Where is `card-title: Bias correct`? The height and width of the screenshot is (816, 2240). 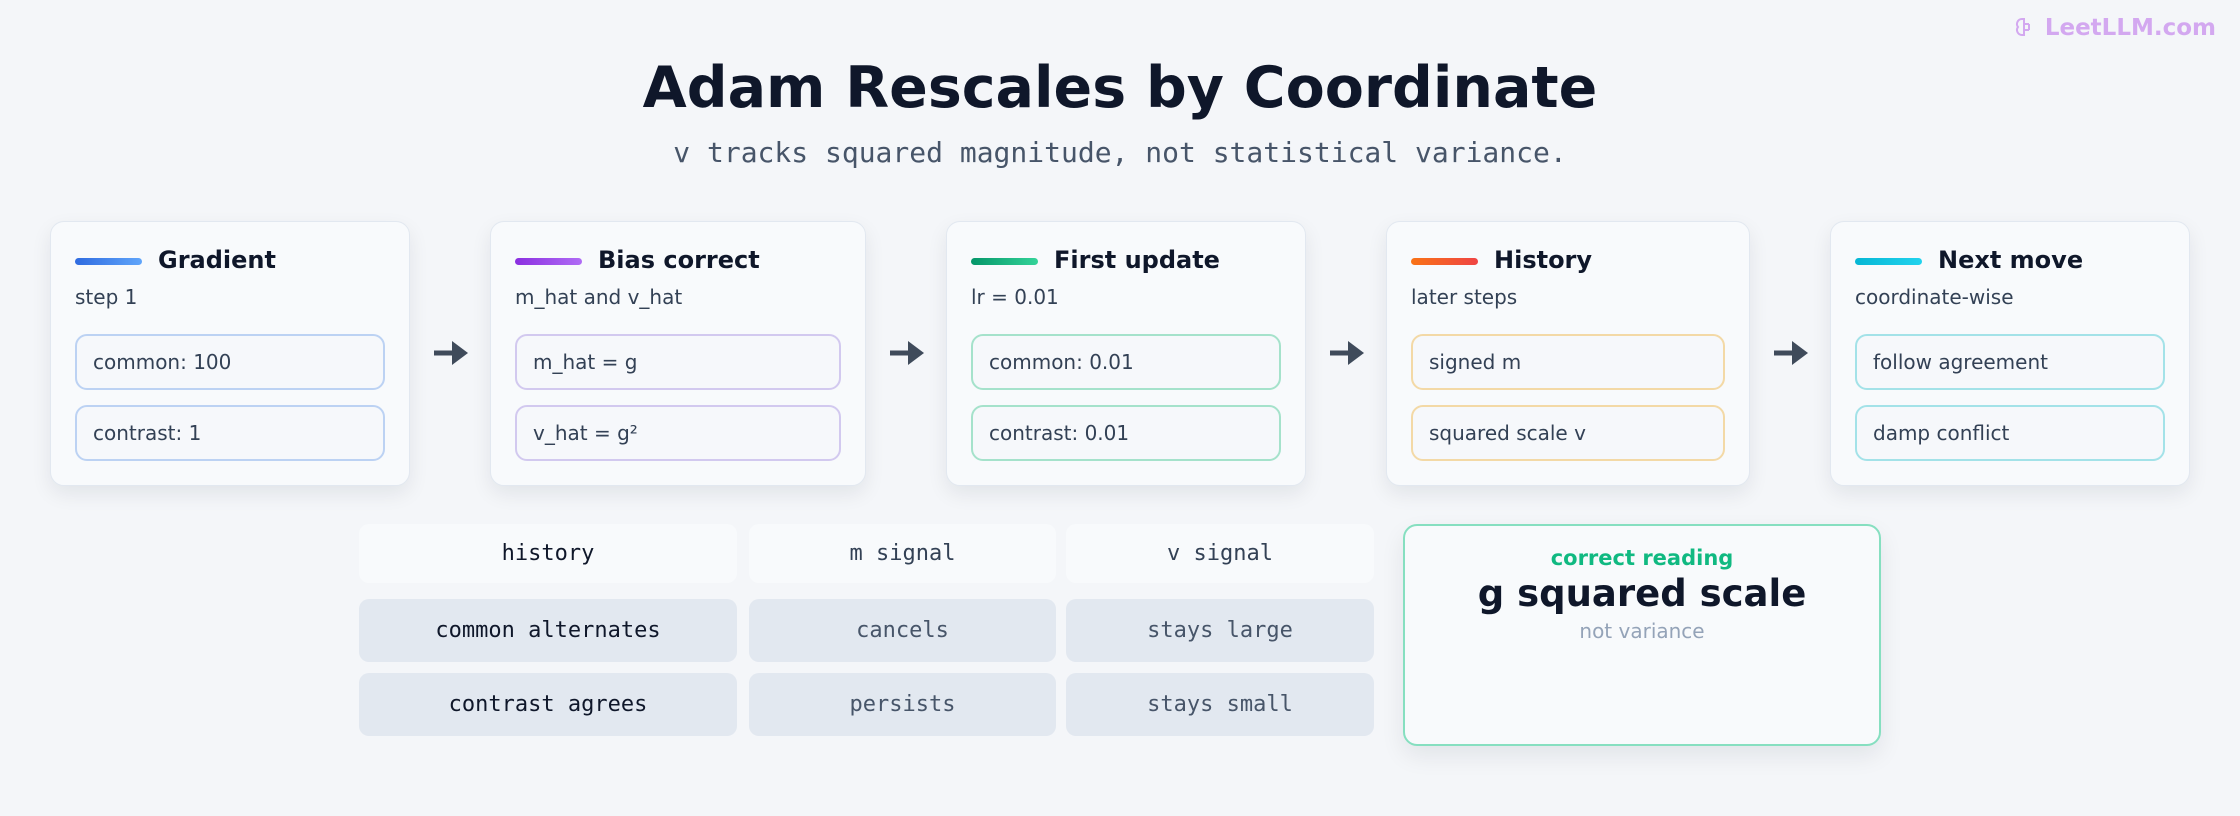 card-title: Bias correct is located at coordinates (679, 260).